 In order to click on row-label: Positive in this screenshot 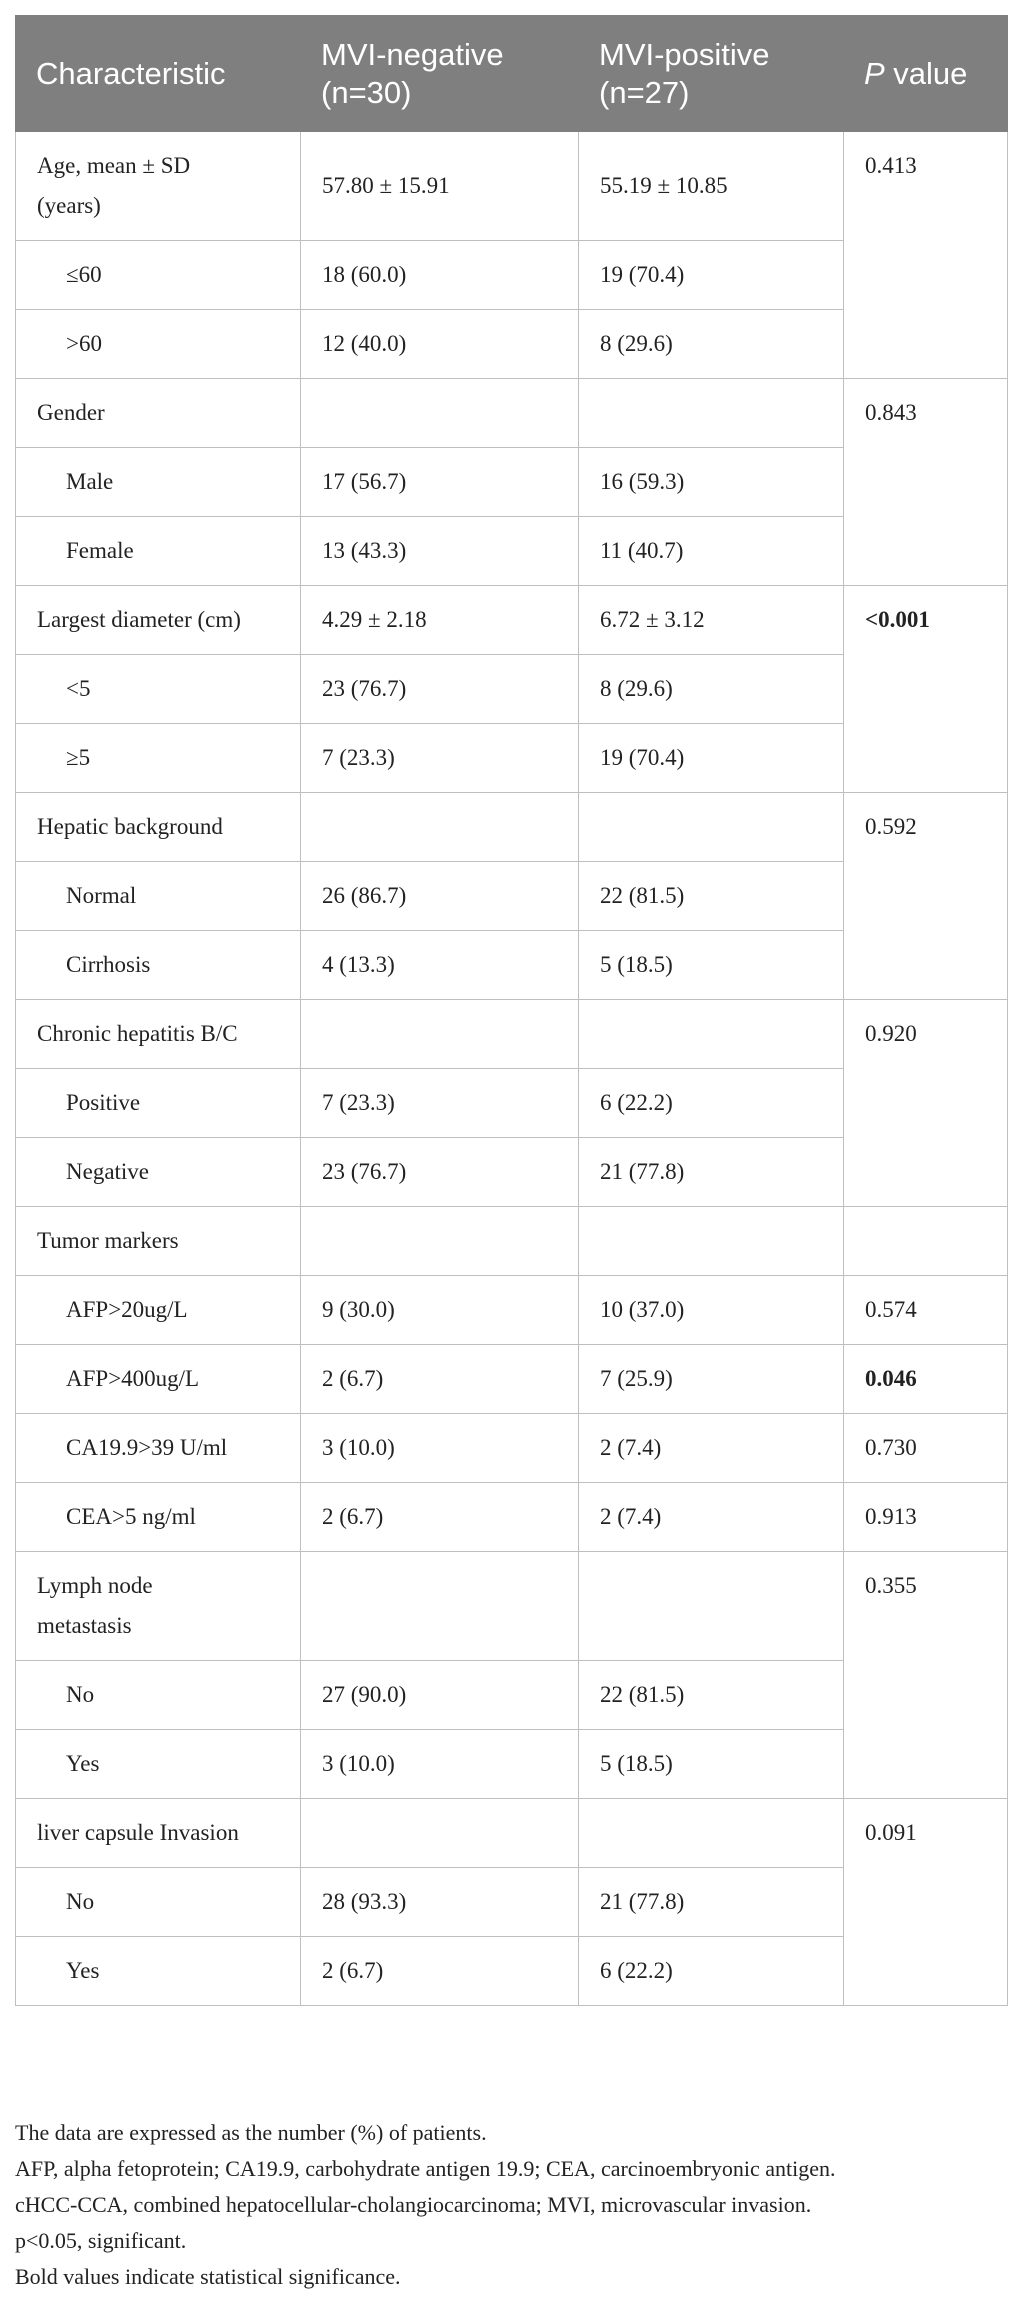, I will do `click(158, 1103)`.